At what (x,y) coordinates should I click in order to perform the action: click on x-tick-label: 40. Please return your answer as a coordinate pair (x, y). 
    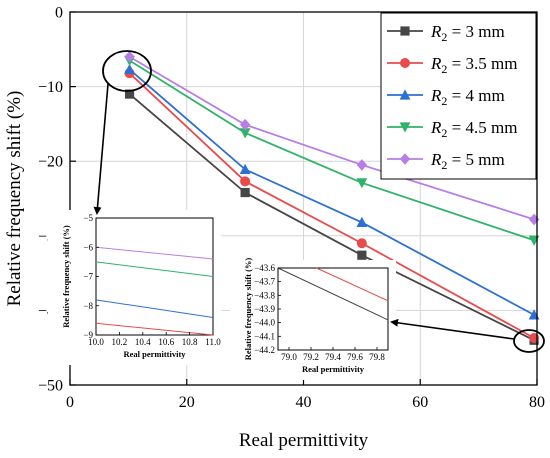
    Looking at the image, I should click on (304, 402).